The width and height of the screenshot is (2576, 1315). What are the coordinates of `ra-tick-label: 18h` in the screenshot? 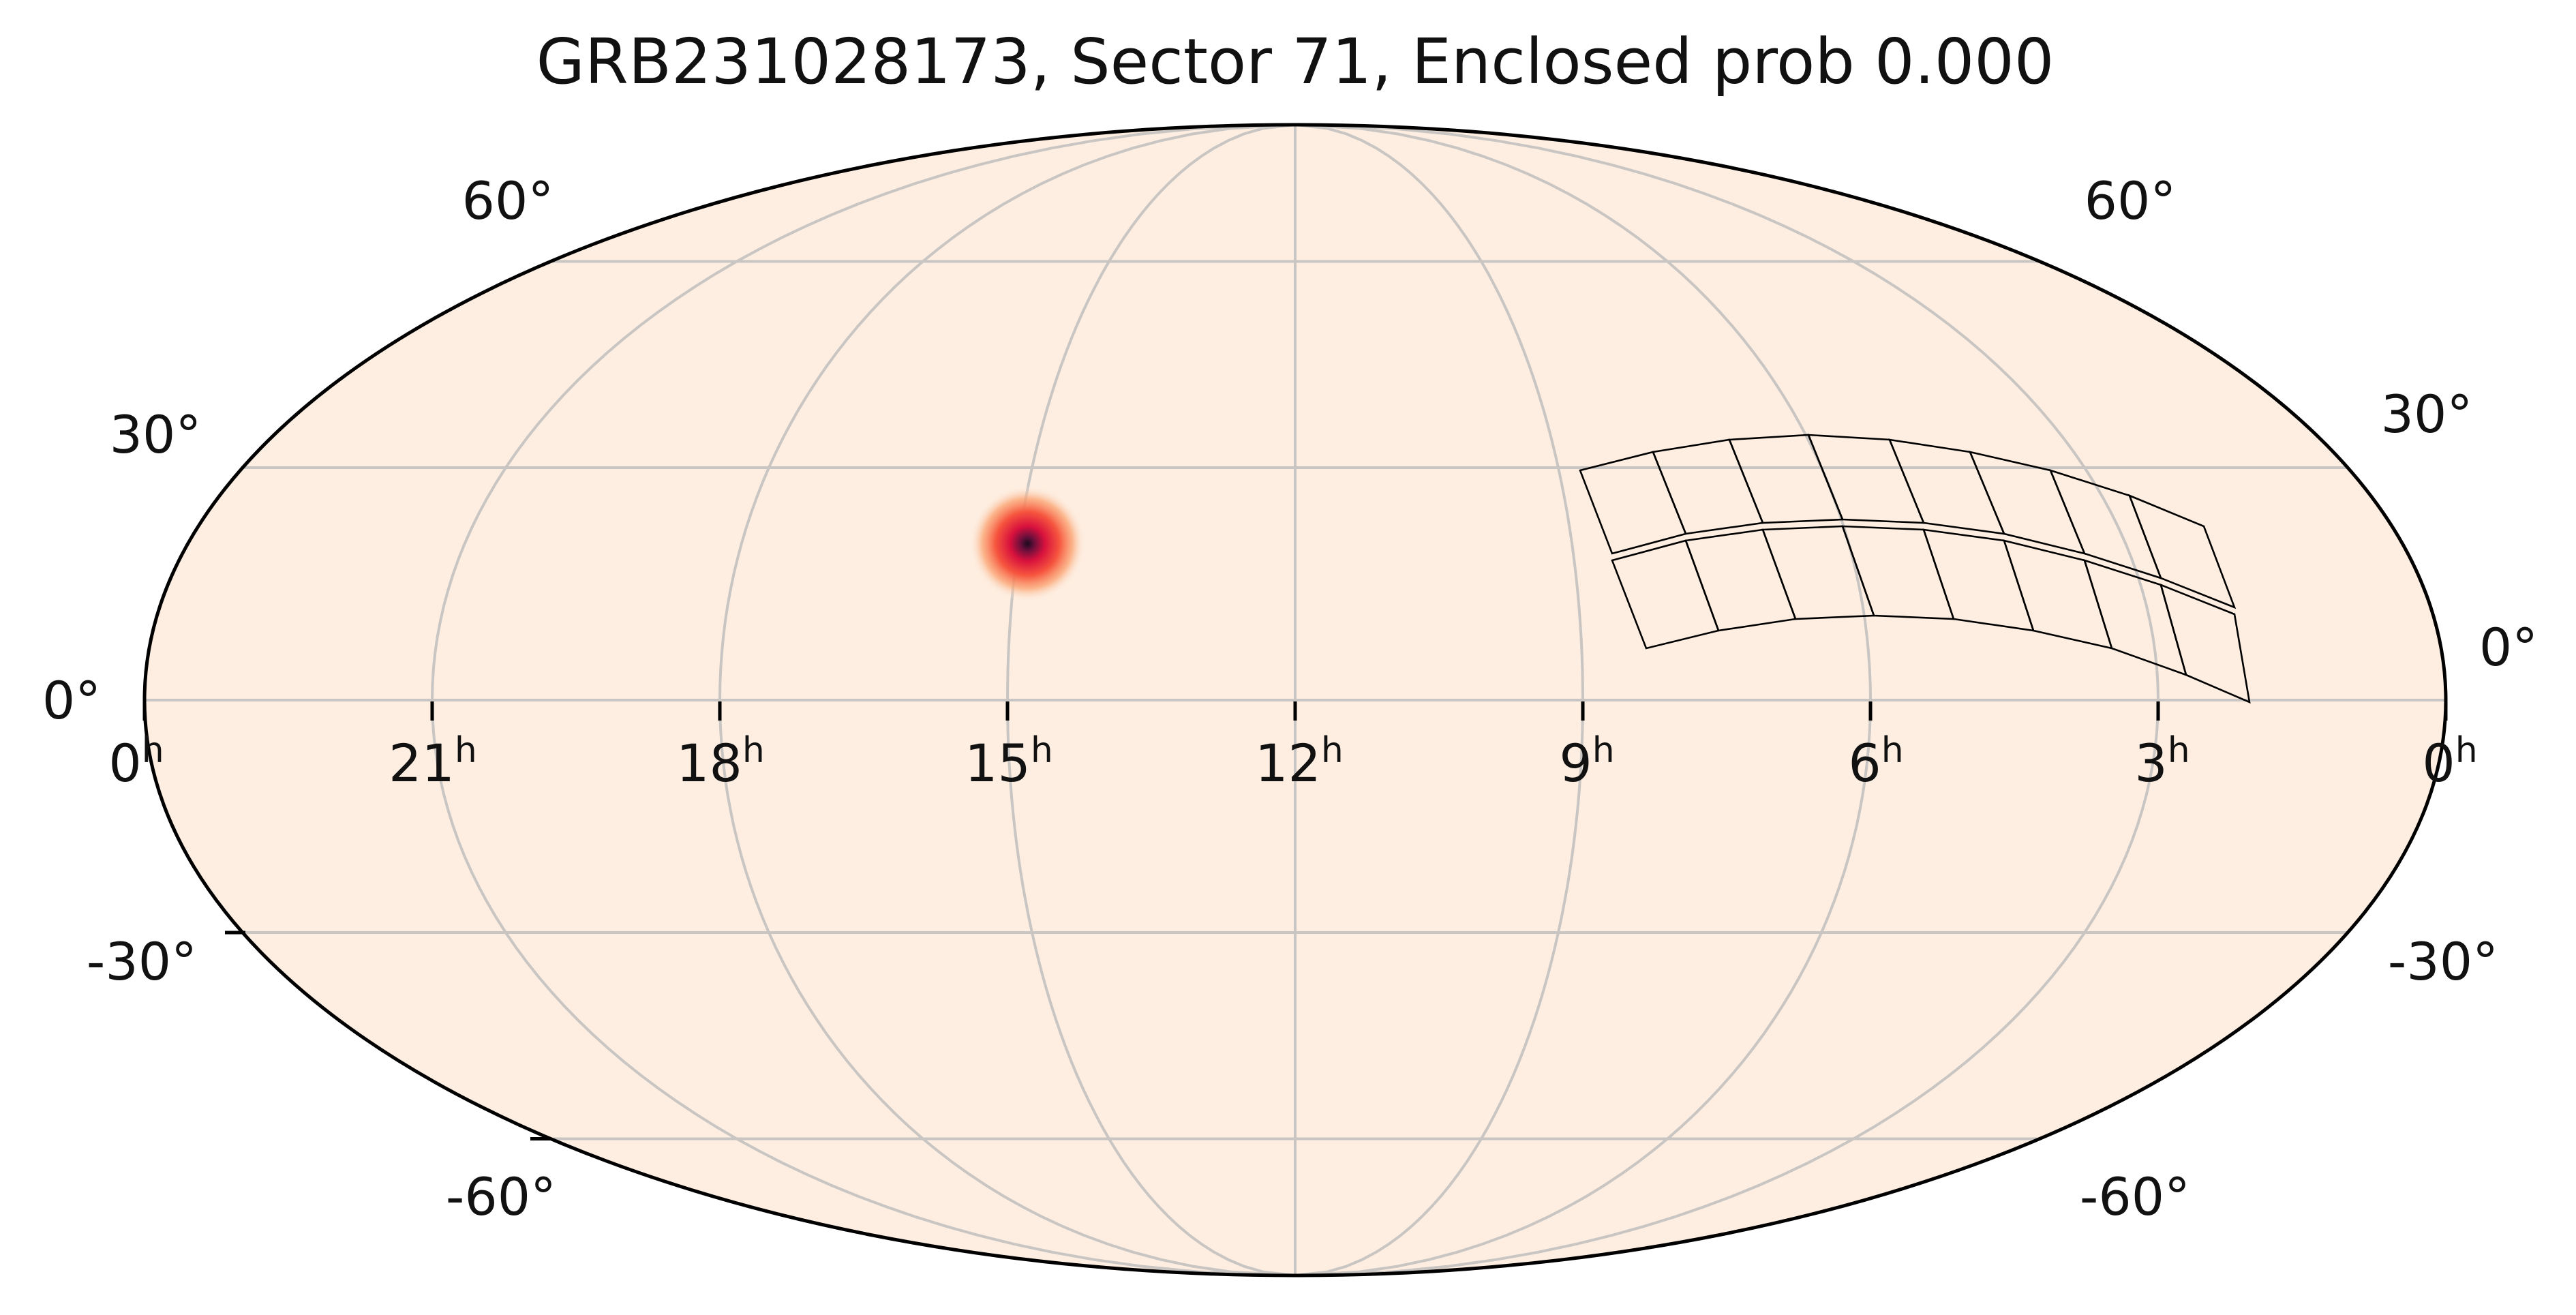 It's located at (720, 761).